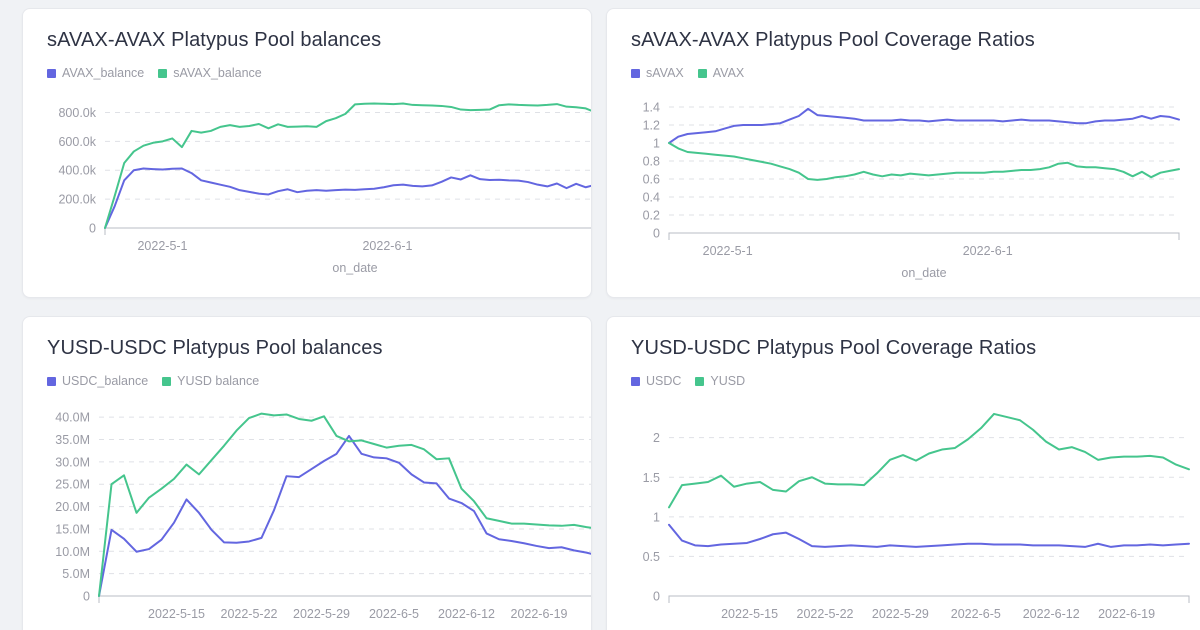  What do you see at coordinates (656, 438) in the screenshot?
I see `y-tick-label: 2` at bounding box center [656, 438].